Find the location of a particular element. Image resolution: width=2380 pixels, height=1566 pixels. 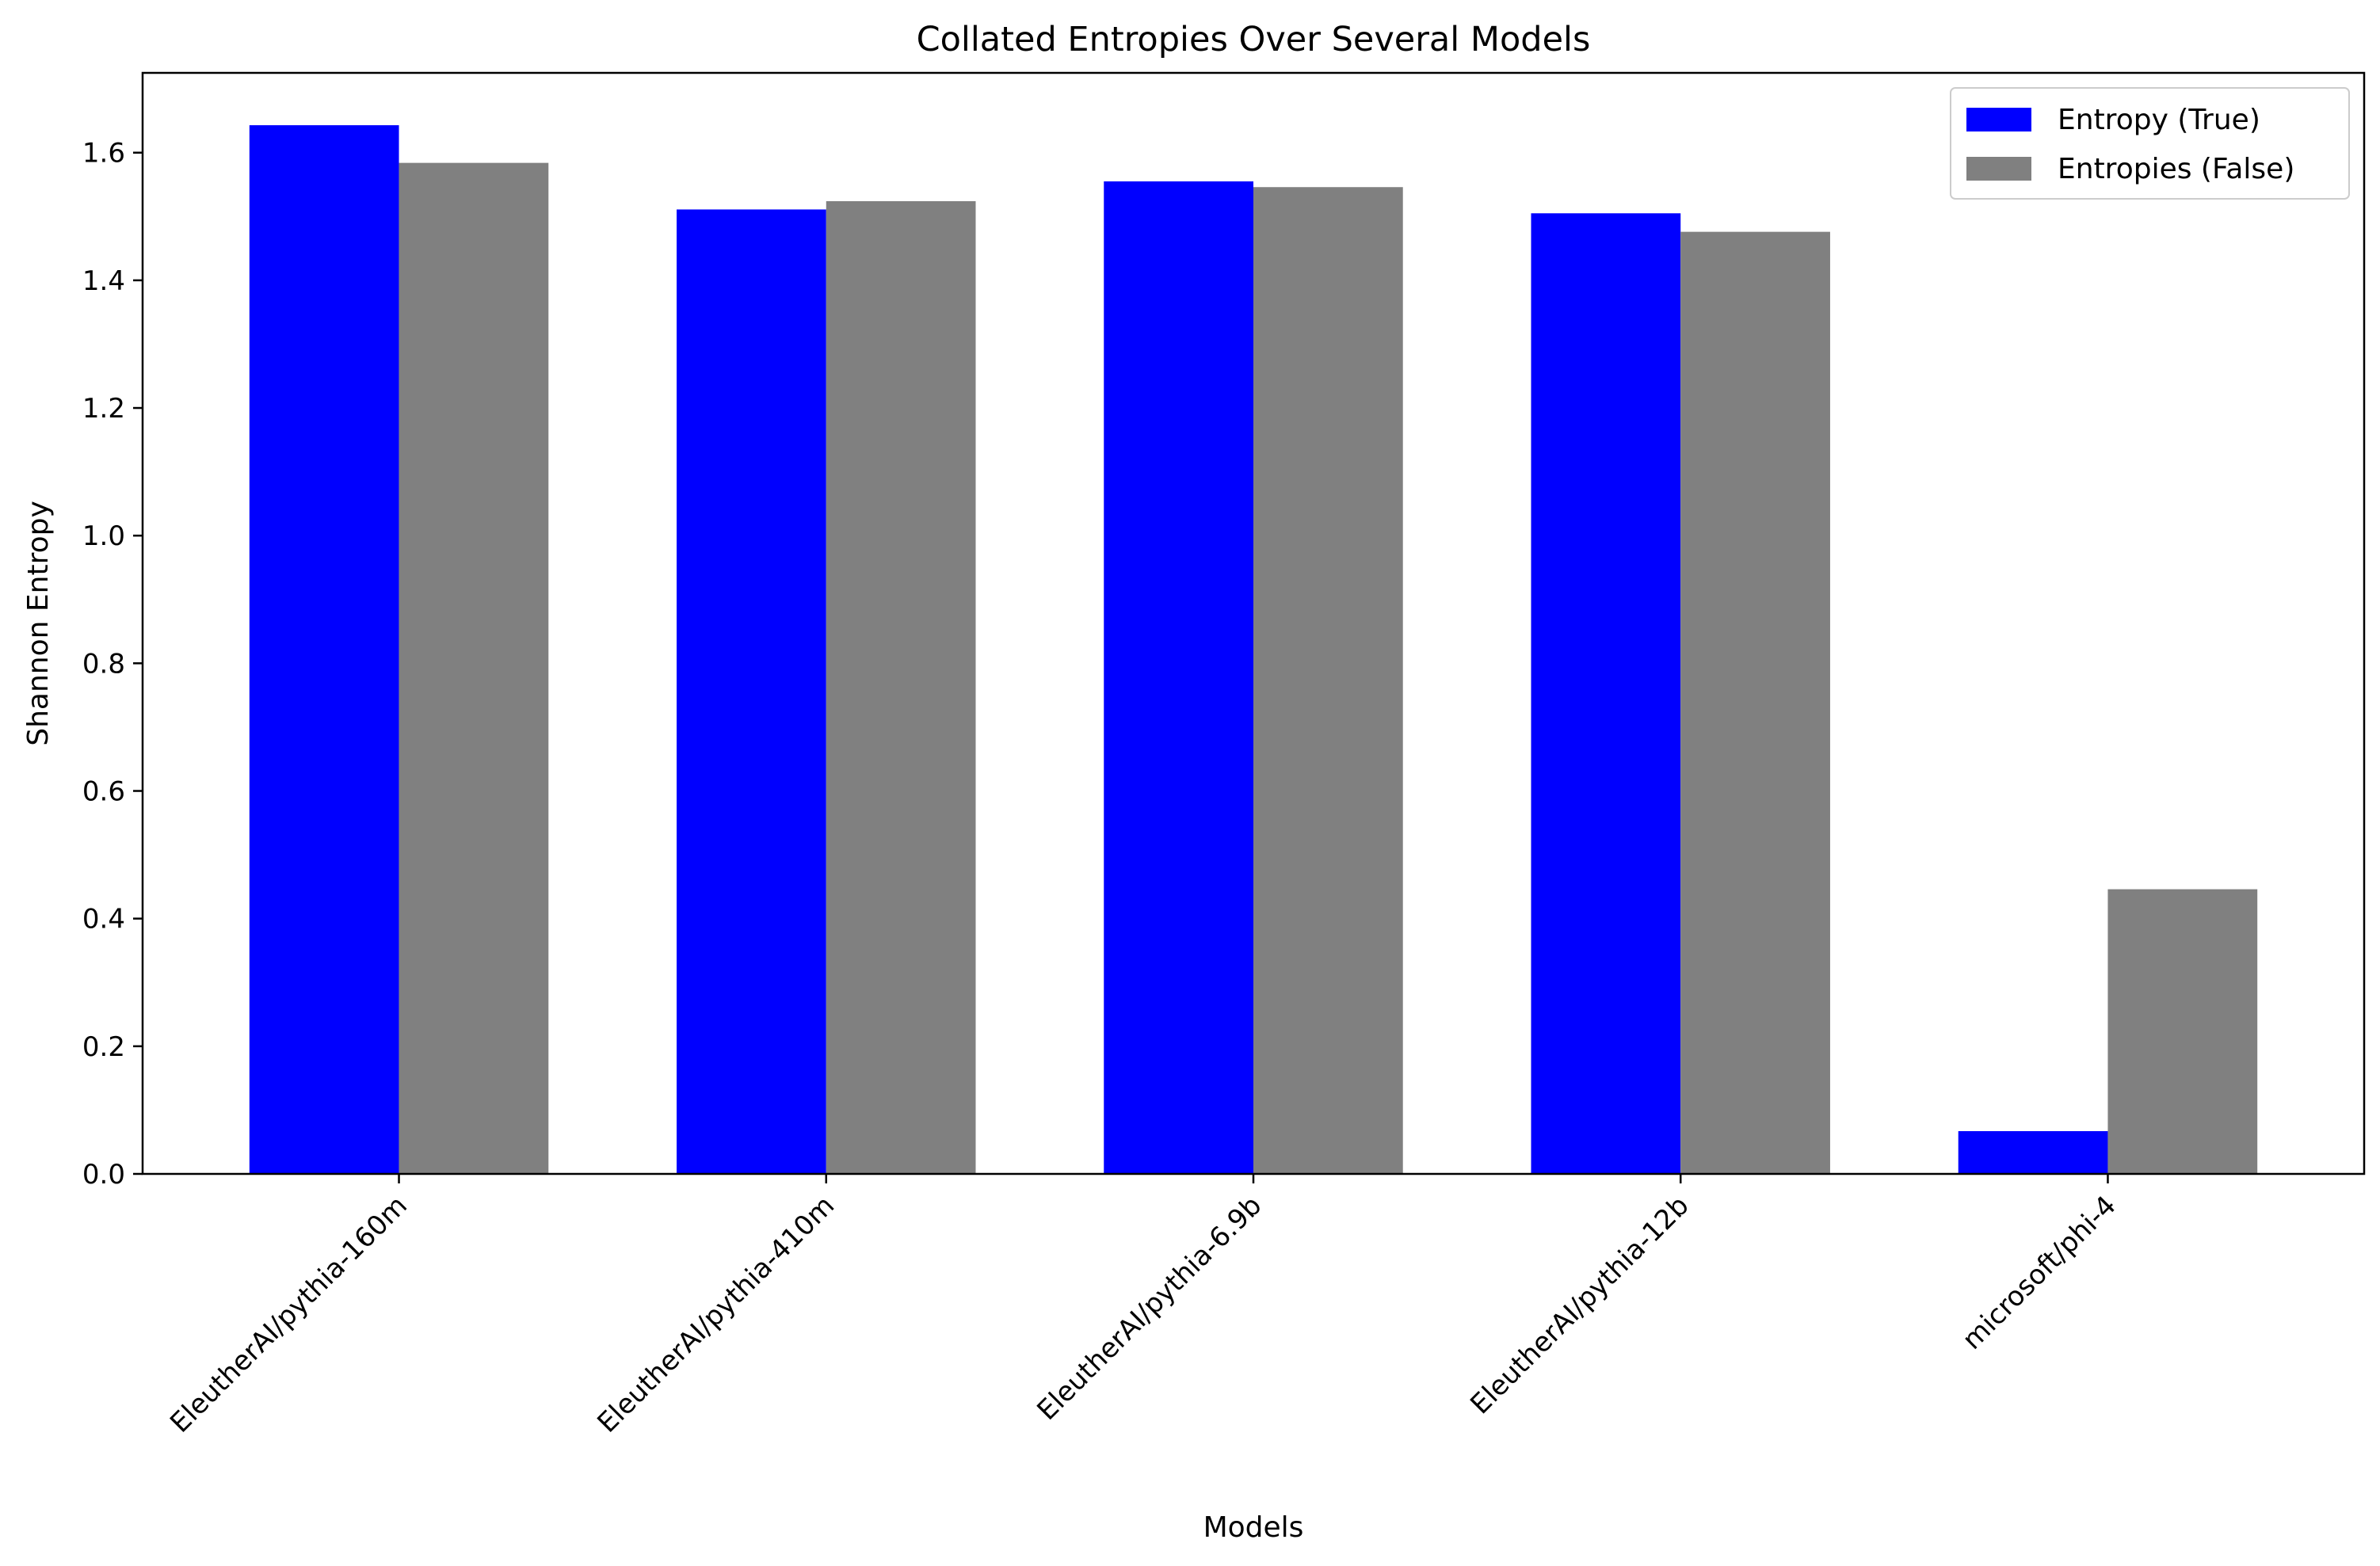

legend-label: Entropies (False) is located at coordinates (2176, 169).